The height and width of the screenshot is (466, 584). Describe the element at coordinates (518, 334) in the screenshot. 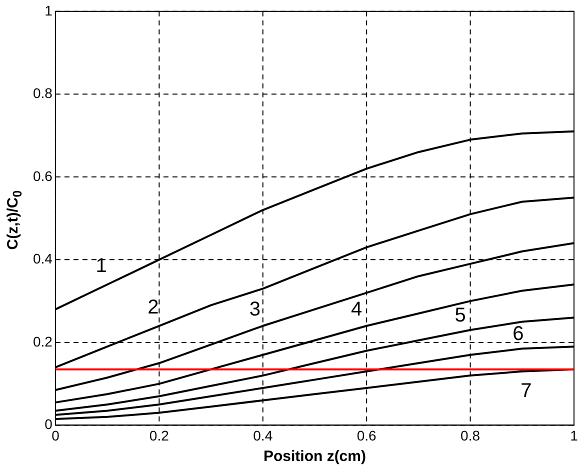

I see `series-label: 6` at that location.